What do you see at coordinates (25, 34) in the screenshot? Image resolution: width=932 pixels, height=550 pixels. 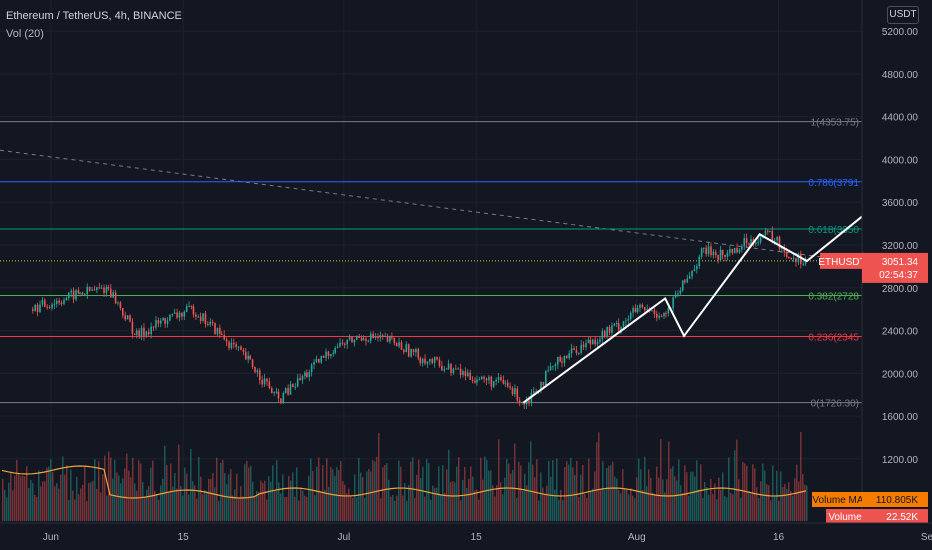 I see `volume-indicator-label: Vol (20)` at bounding box center [25, 34].